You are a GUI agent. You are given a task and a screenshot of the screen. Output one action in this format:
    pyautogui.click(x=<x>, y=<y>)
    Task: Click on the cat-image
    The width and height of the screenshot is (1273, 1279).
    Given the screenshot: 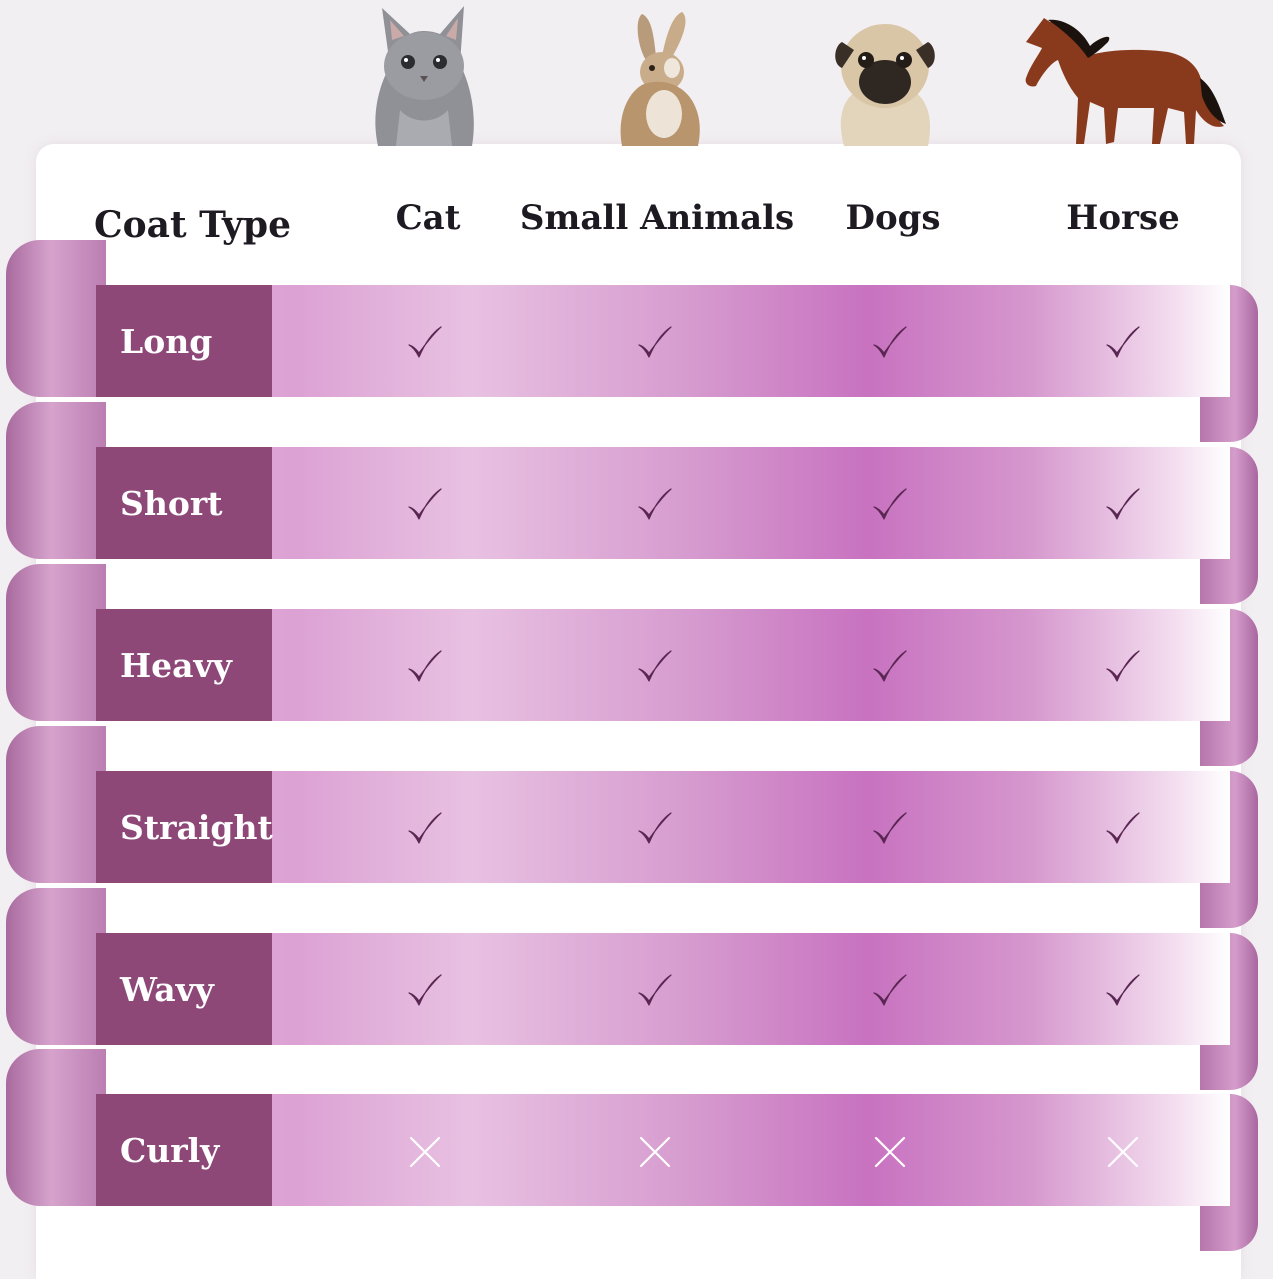 What is the action you would take?
    pyautogui.click(x=424, y=76)
    